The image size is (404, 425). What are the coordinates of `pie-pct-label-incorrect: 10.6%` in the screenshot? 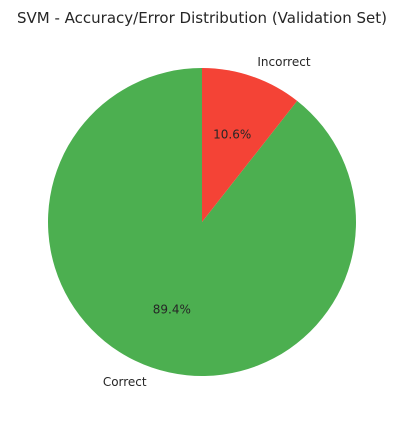 It's located at (232, 135).